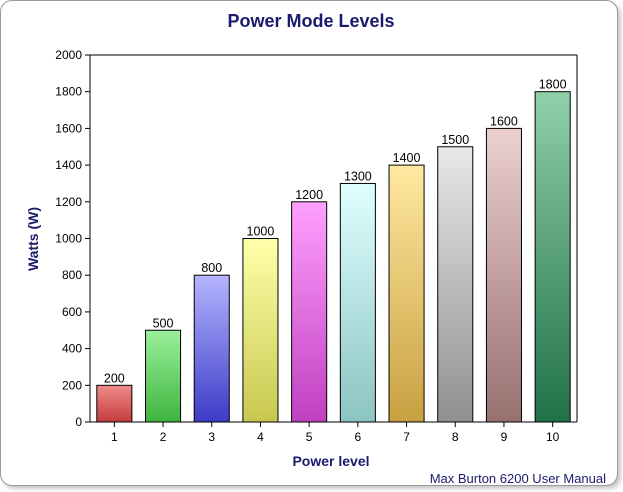  I want to click on x-tick-label: 6, so click(358, 437).